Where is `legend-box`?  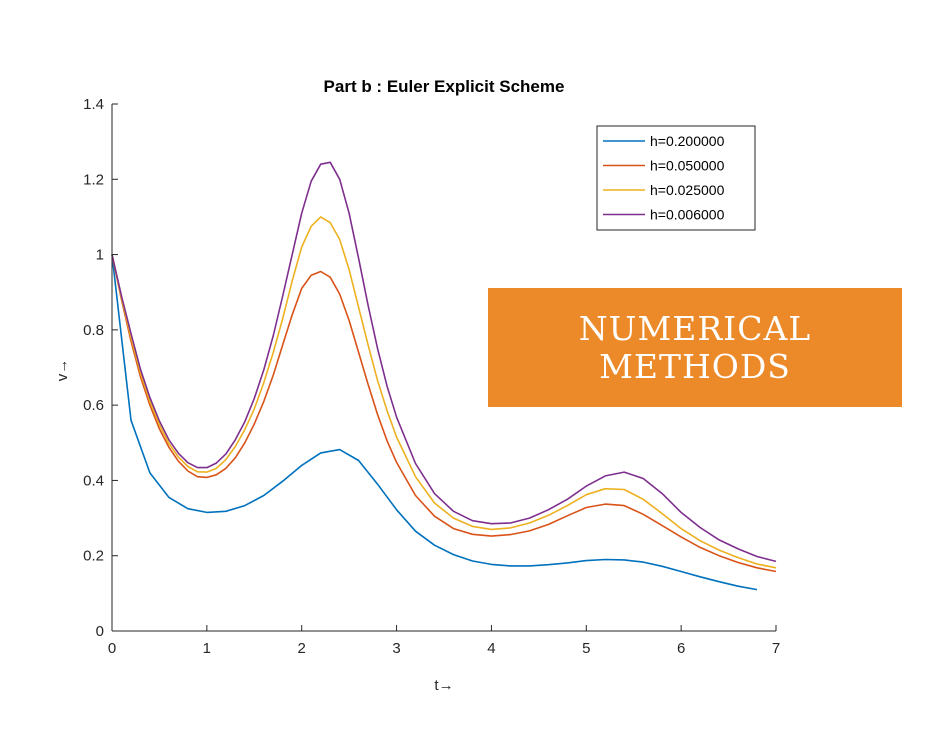 legend-box is located at coordinates (676, 178).